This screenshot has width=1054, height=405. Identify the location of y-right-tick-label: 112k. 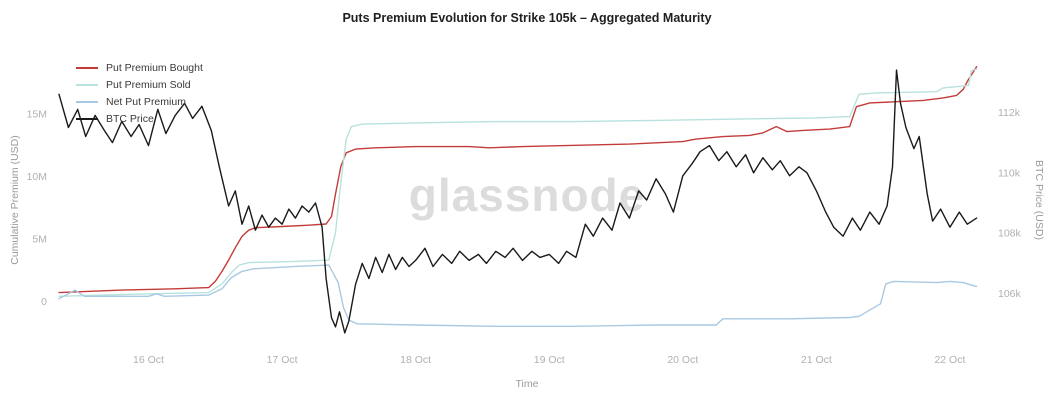
(1009, 113).